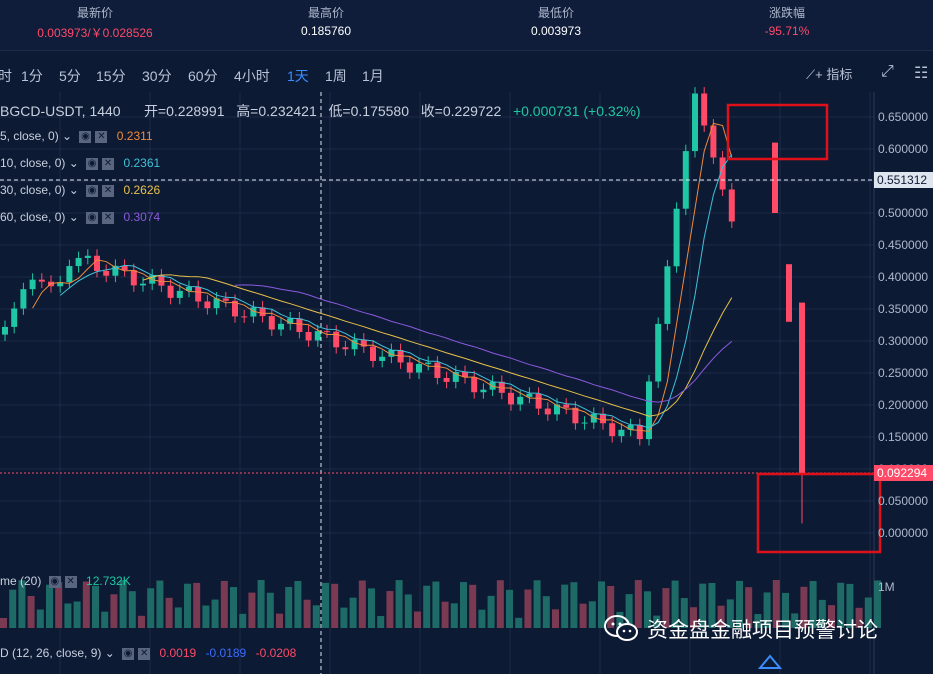 The height and width of the screenshot is (674, 933). I want to click on stat-low-price: 最低价 0.003973, so click(556, 21).